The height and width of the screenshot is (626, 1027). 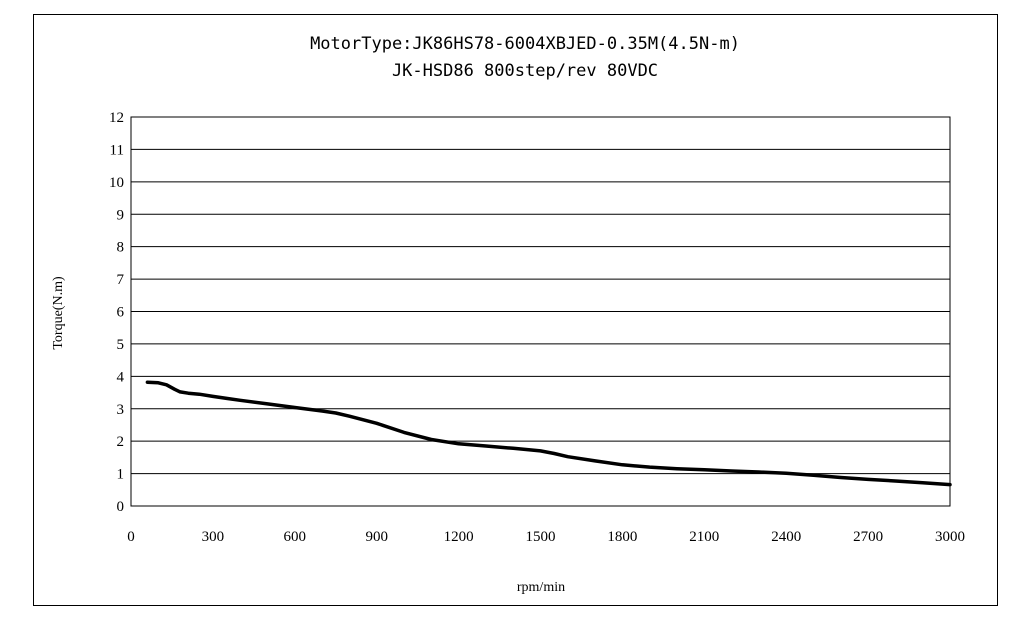 I want to click on x-tick-label: 0, so click(x=131, y=537).